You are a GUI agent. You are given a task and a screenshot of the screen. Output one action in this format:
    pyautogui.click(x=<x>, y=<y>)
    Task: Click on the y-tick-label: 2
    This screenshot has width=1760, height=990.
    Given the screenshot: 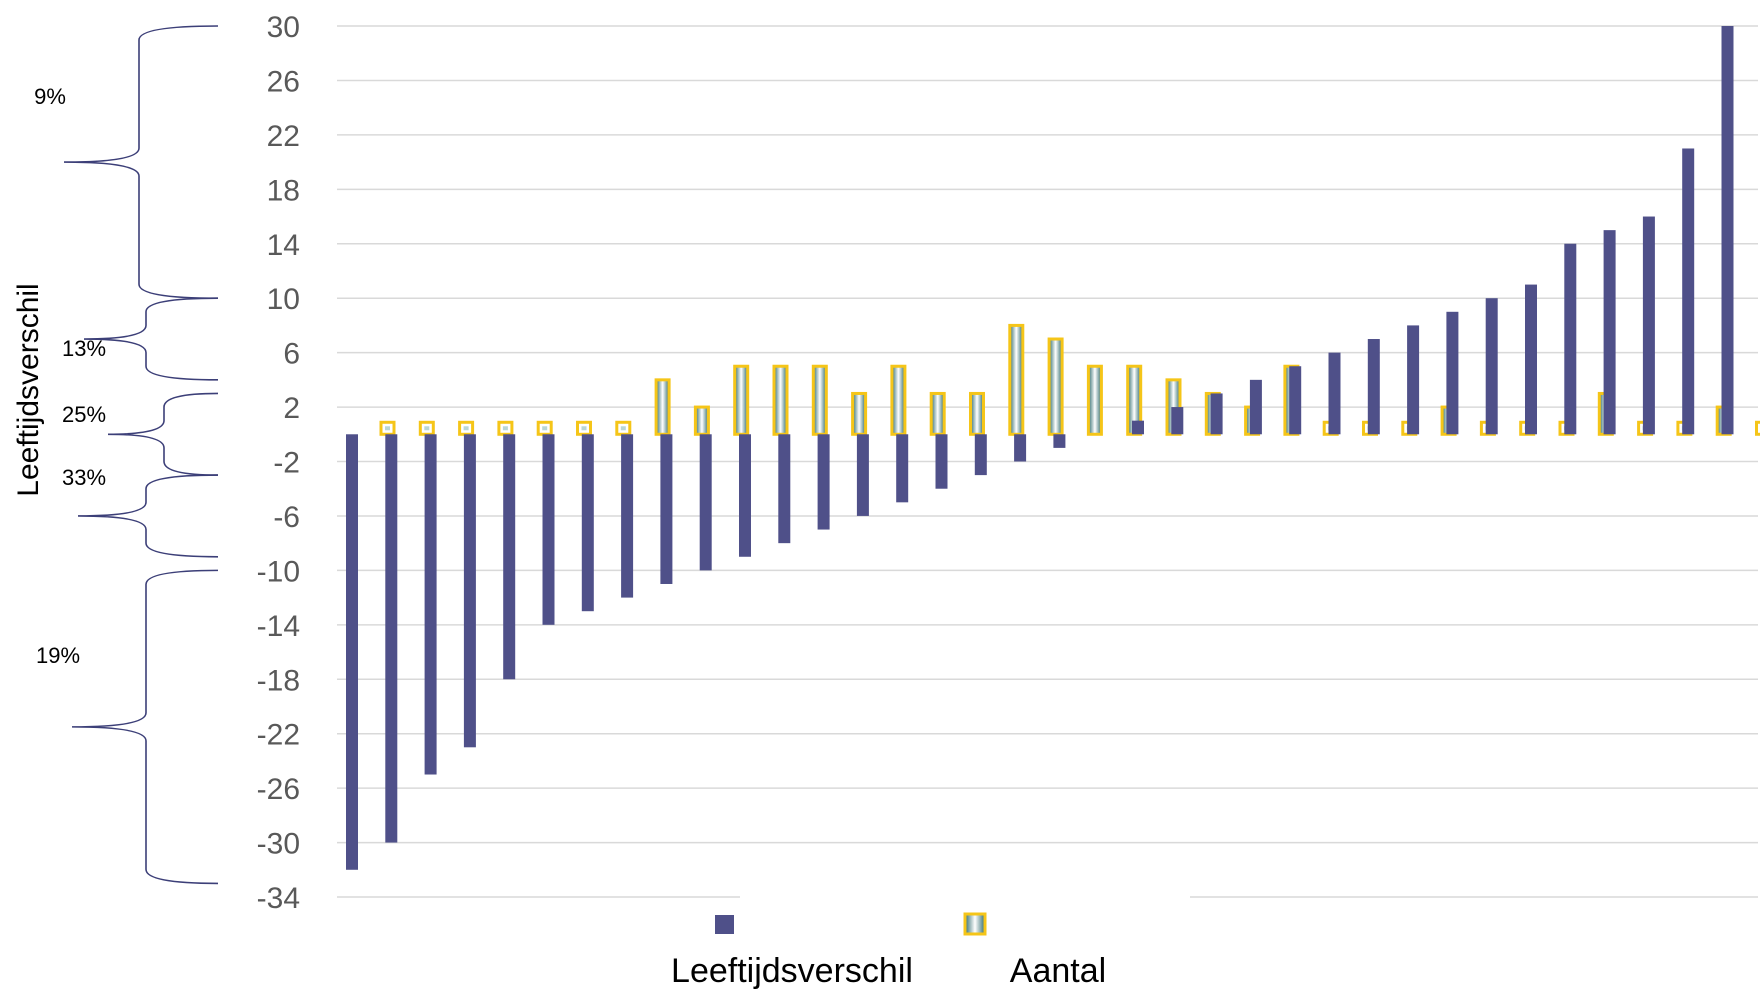 What is the action you would take?
    pyautogui.click(x=291, y=408)
    